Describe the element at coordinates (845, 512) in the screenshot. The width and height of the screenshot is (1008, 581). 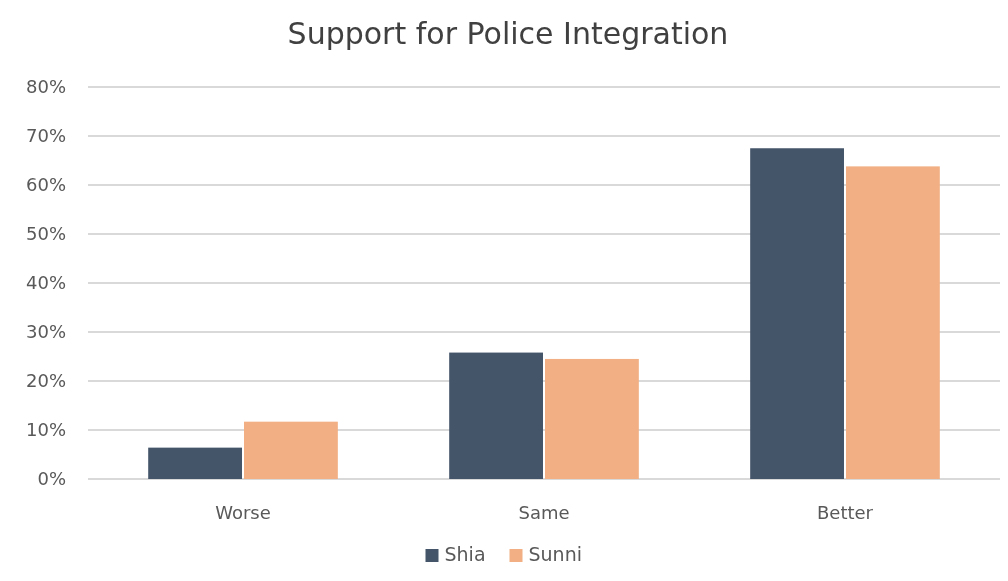
I see `x-tick-label: Better` at that location.